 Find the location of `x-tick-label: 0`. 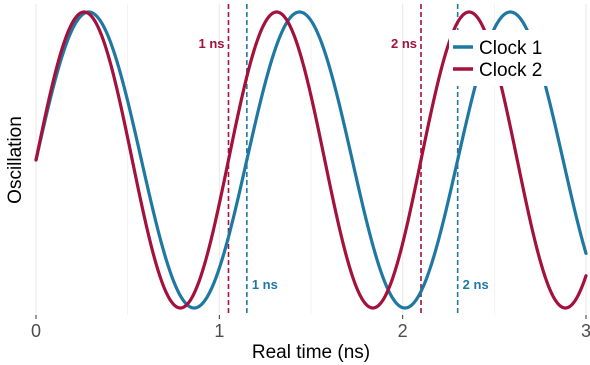

x-tick-label: 0 is located at coordinates (36, 331).